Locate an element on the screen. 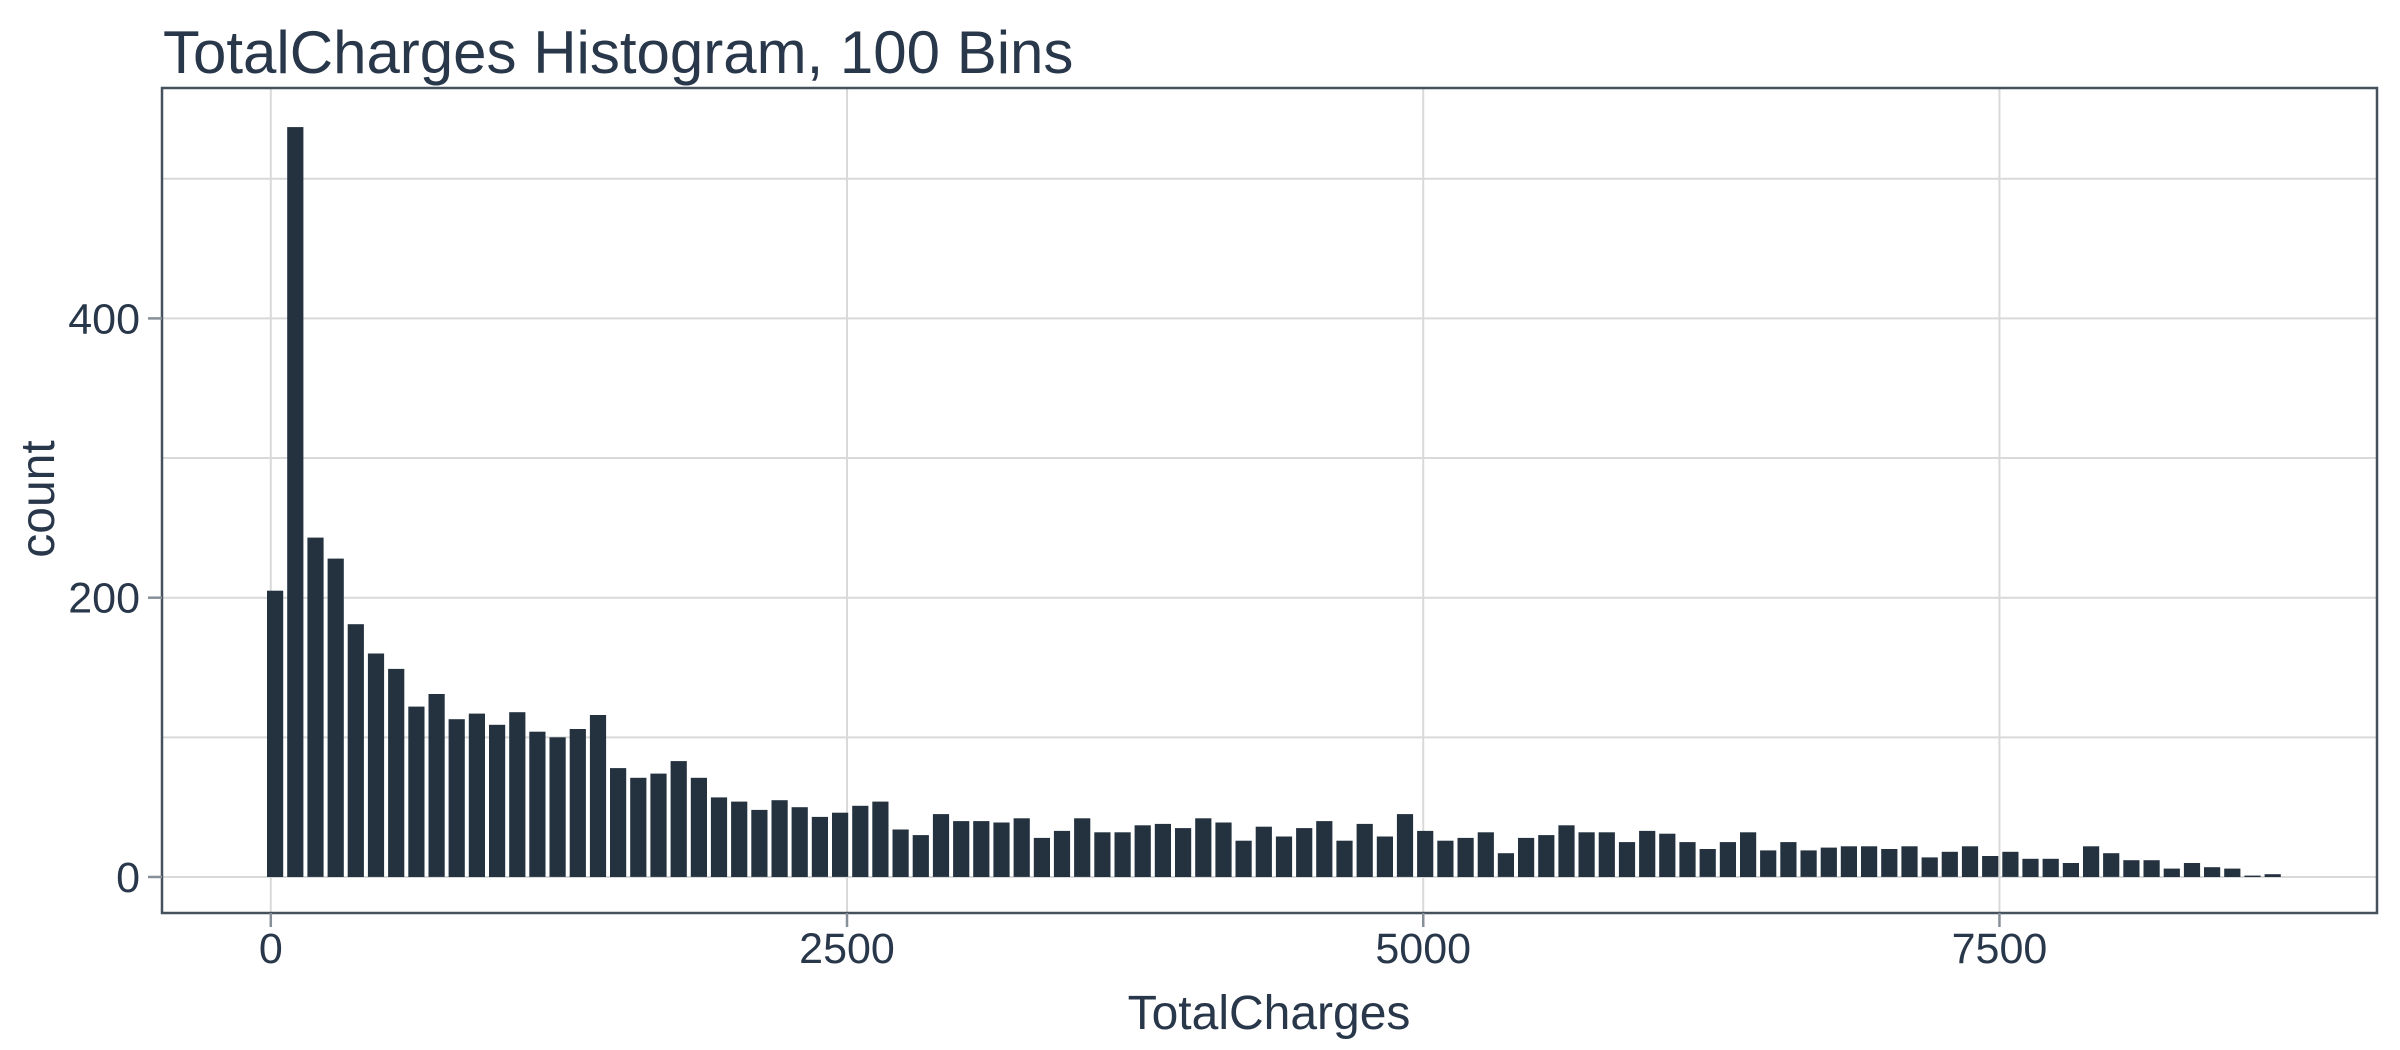 The image size is (2400, 1050). chart-title: TotalCharges Histogram, 100 Bins is located at coordinates (618, 52).